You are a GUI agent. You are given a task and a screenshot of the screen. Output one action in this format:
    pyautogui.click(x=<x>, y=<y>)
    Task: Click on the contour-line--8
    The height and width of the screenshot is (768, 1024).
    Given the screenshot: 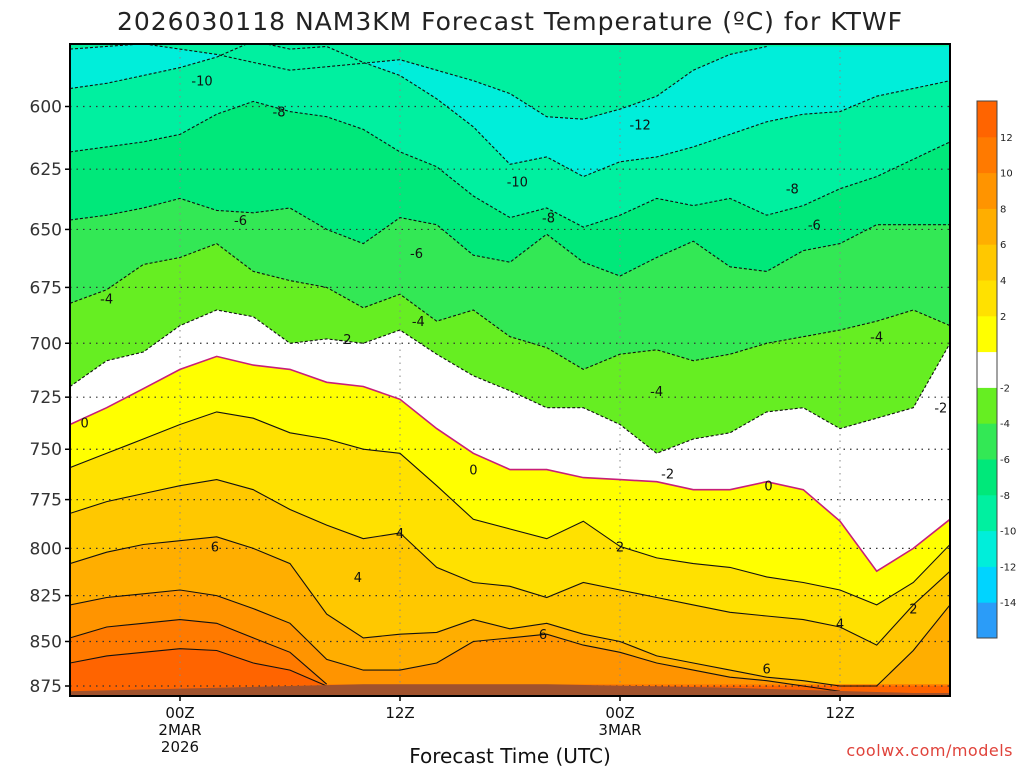 What is the action you would take?
    pyautogui.click(x=510, y=164)
    